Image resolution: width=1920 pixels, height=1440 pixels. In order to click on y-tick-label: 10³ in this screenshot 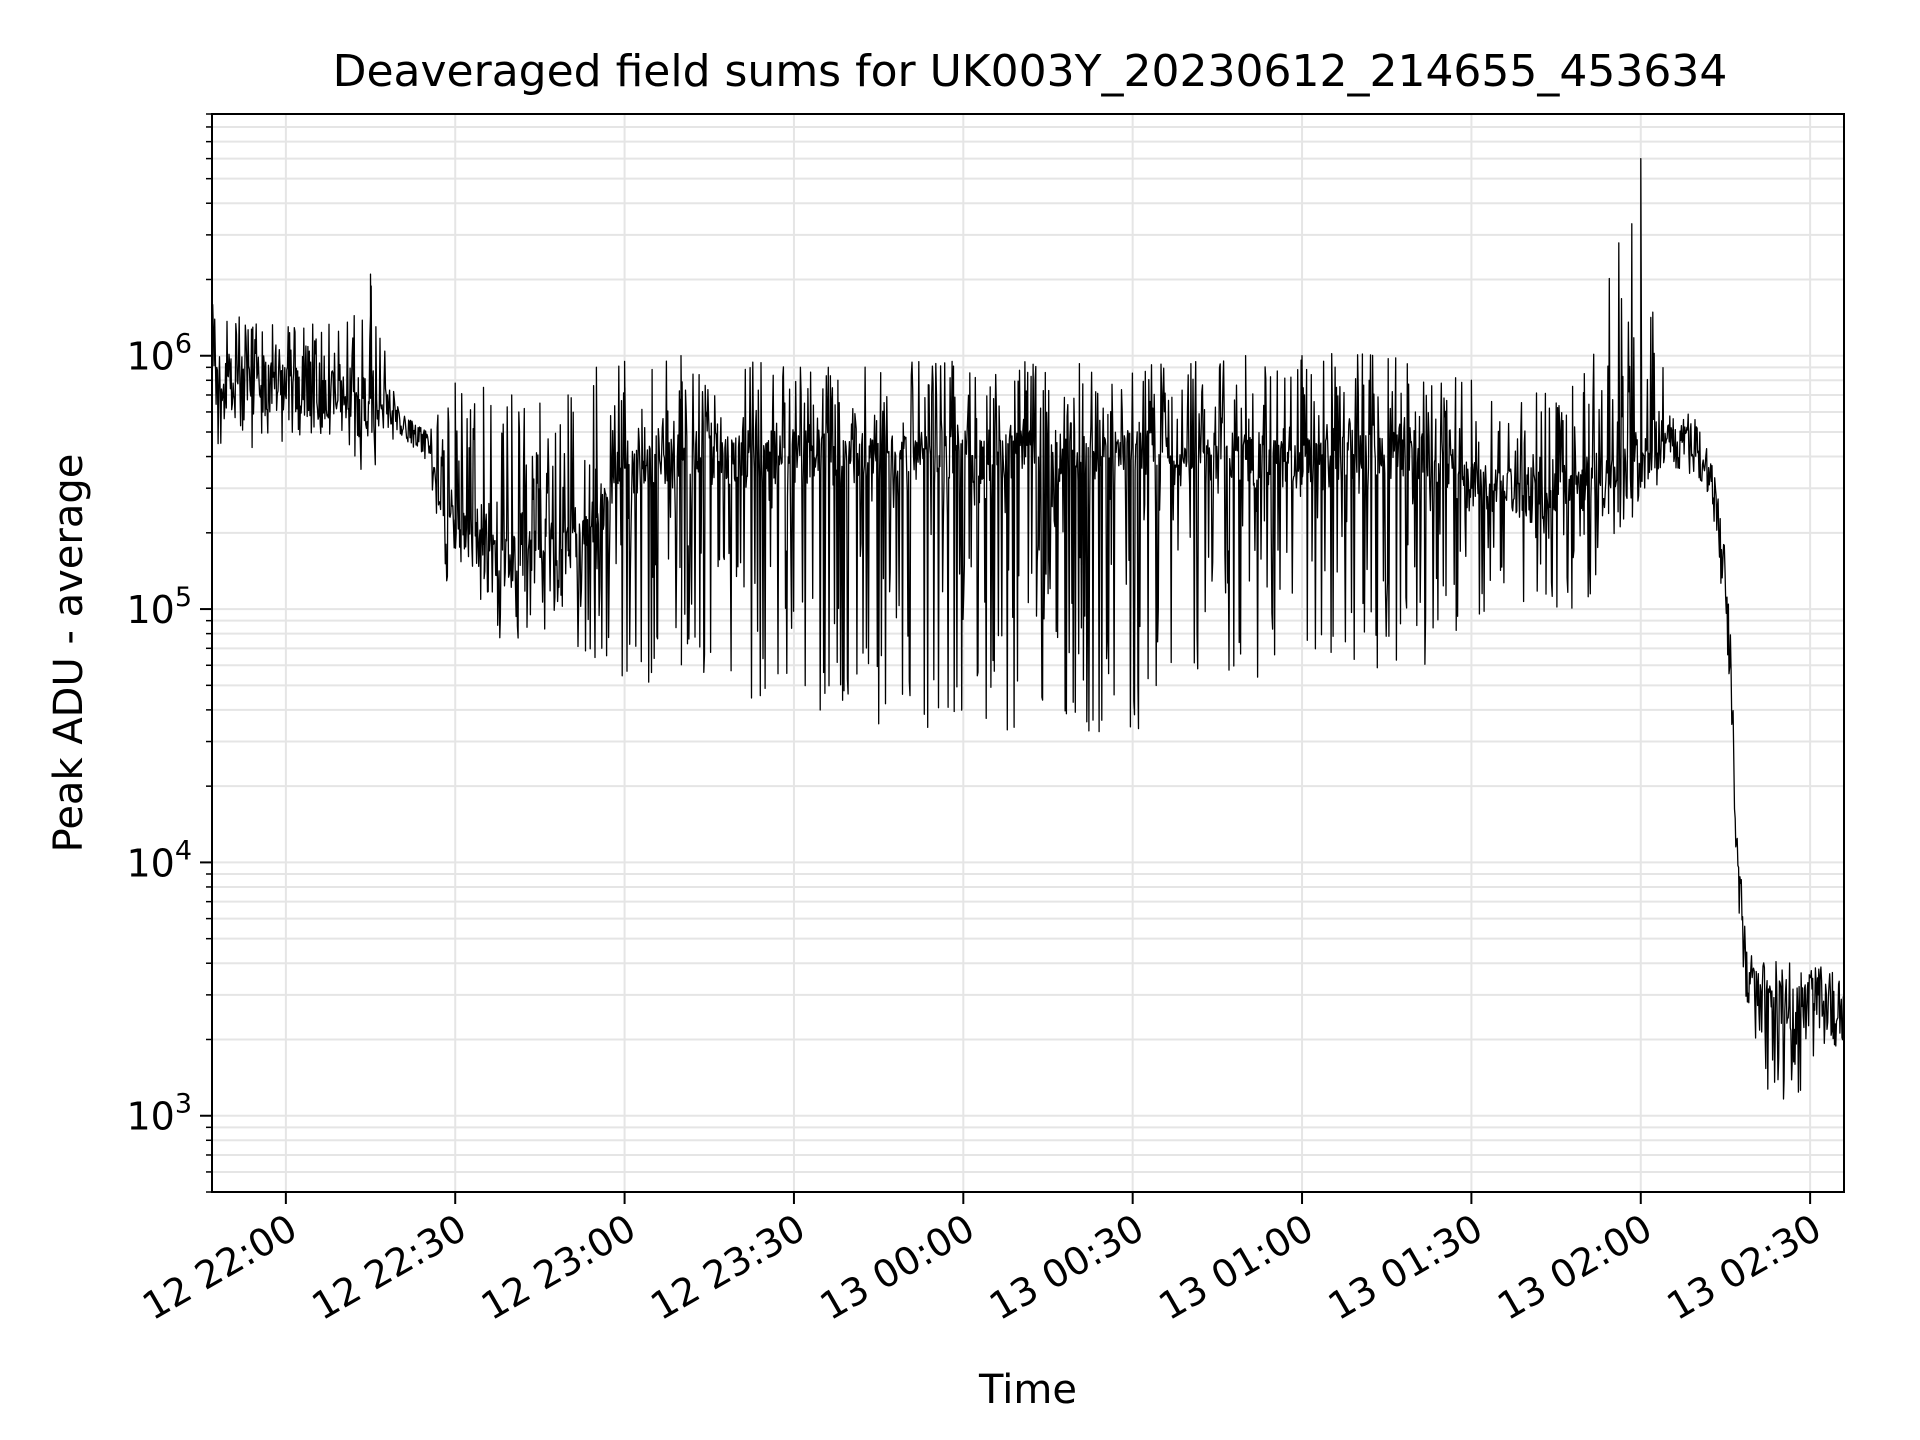, I will do `click(159, 1114)`.